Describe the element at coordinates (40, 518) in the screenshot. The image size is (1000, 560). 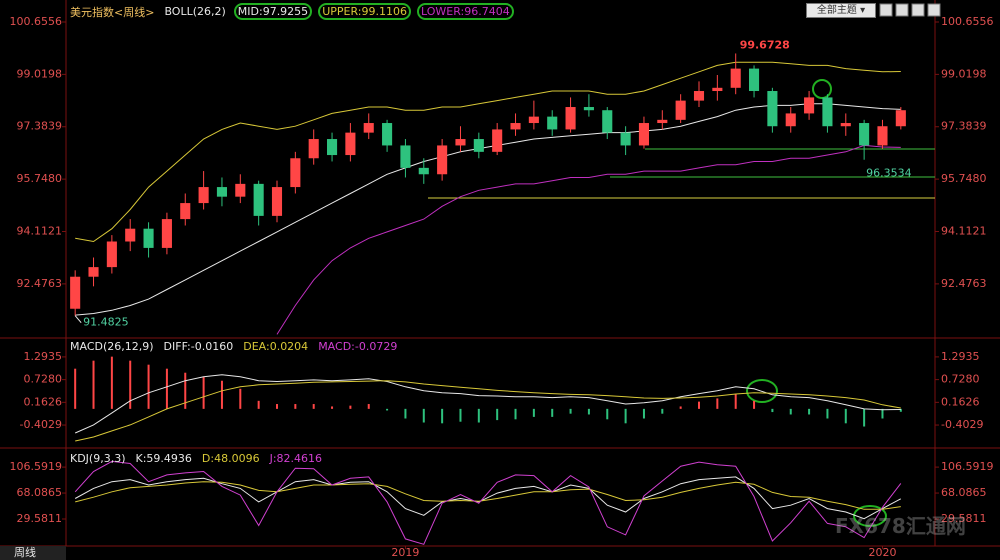
I see `y-tick-label: 29.5811` at that location.